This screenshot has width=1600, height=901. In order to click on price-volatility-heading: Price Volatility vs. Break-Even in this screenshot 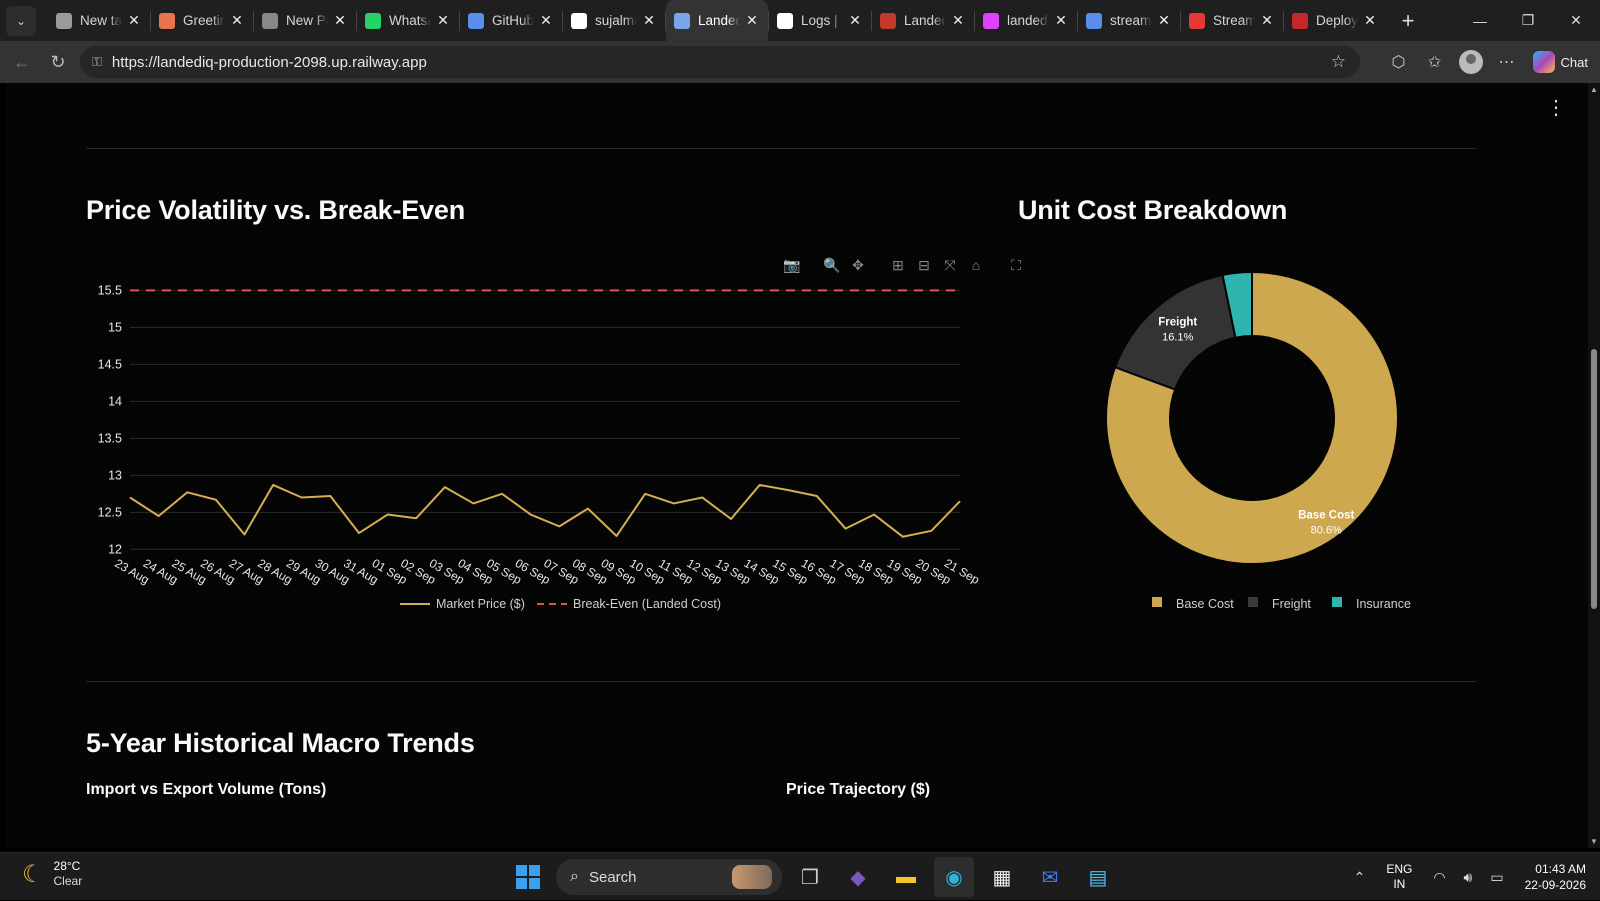, I will do `click(275, 210)`.